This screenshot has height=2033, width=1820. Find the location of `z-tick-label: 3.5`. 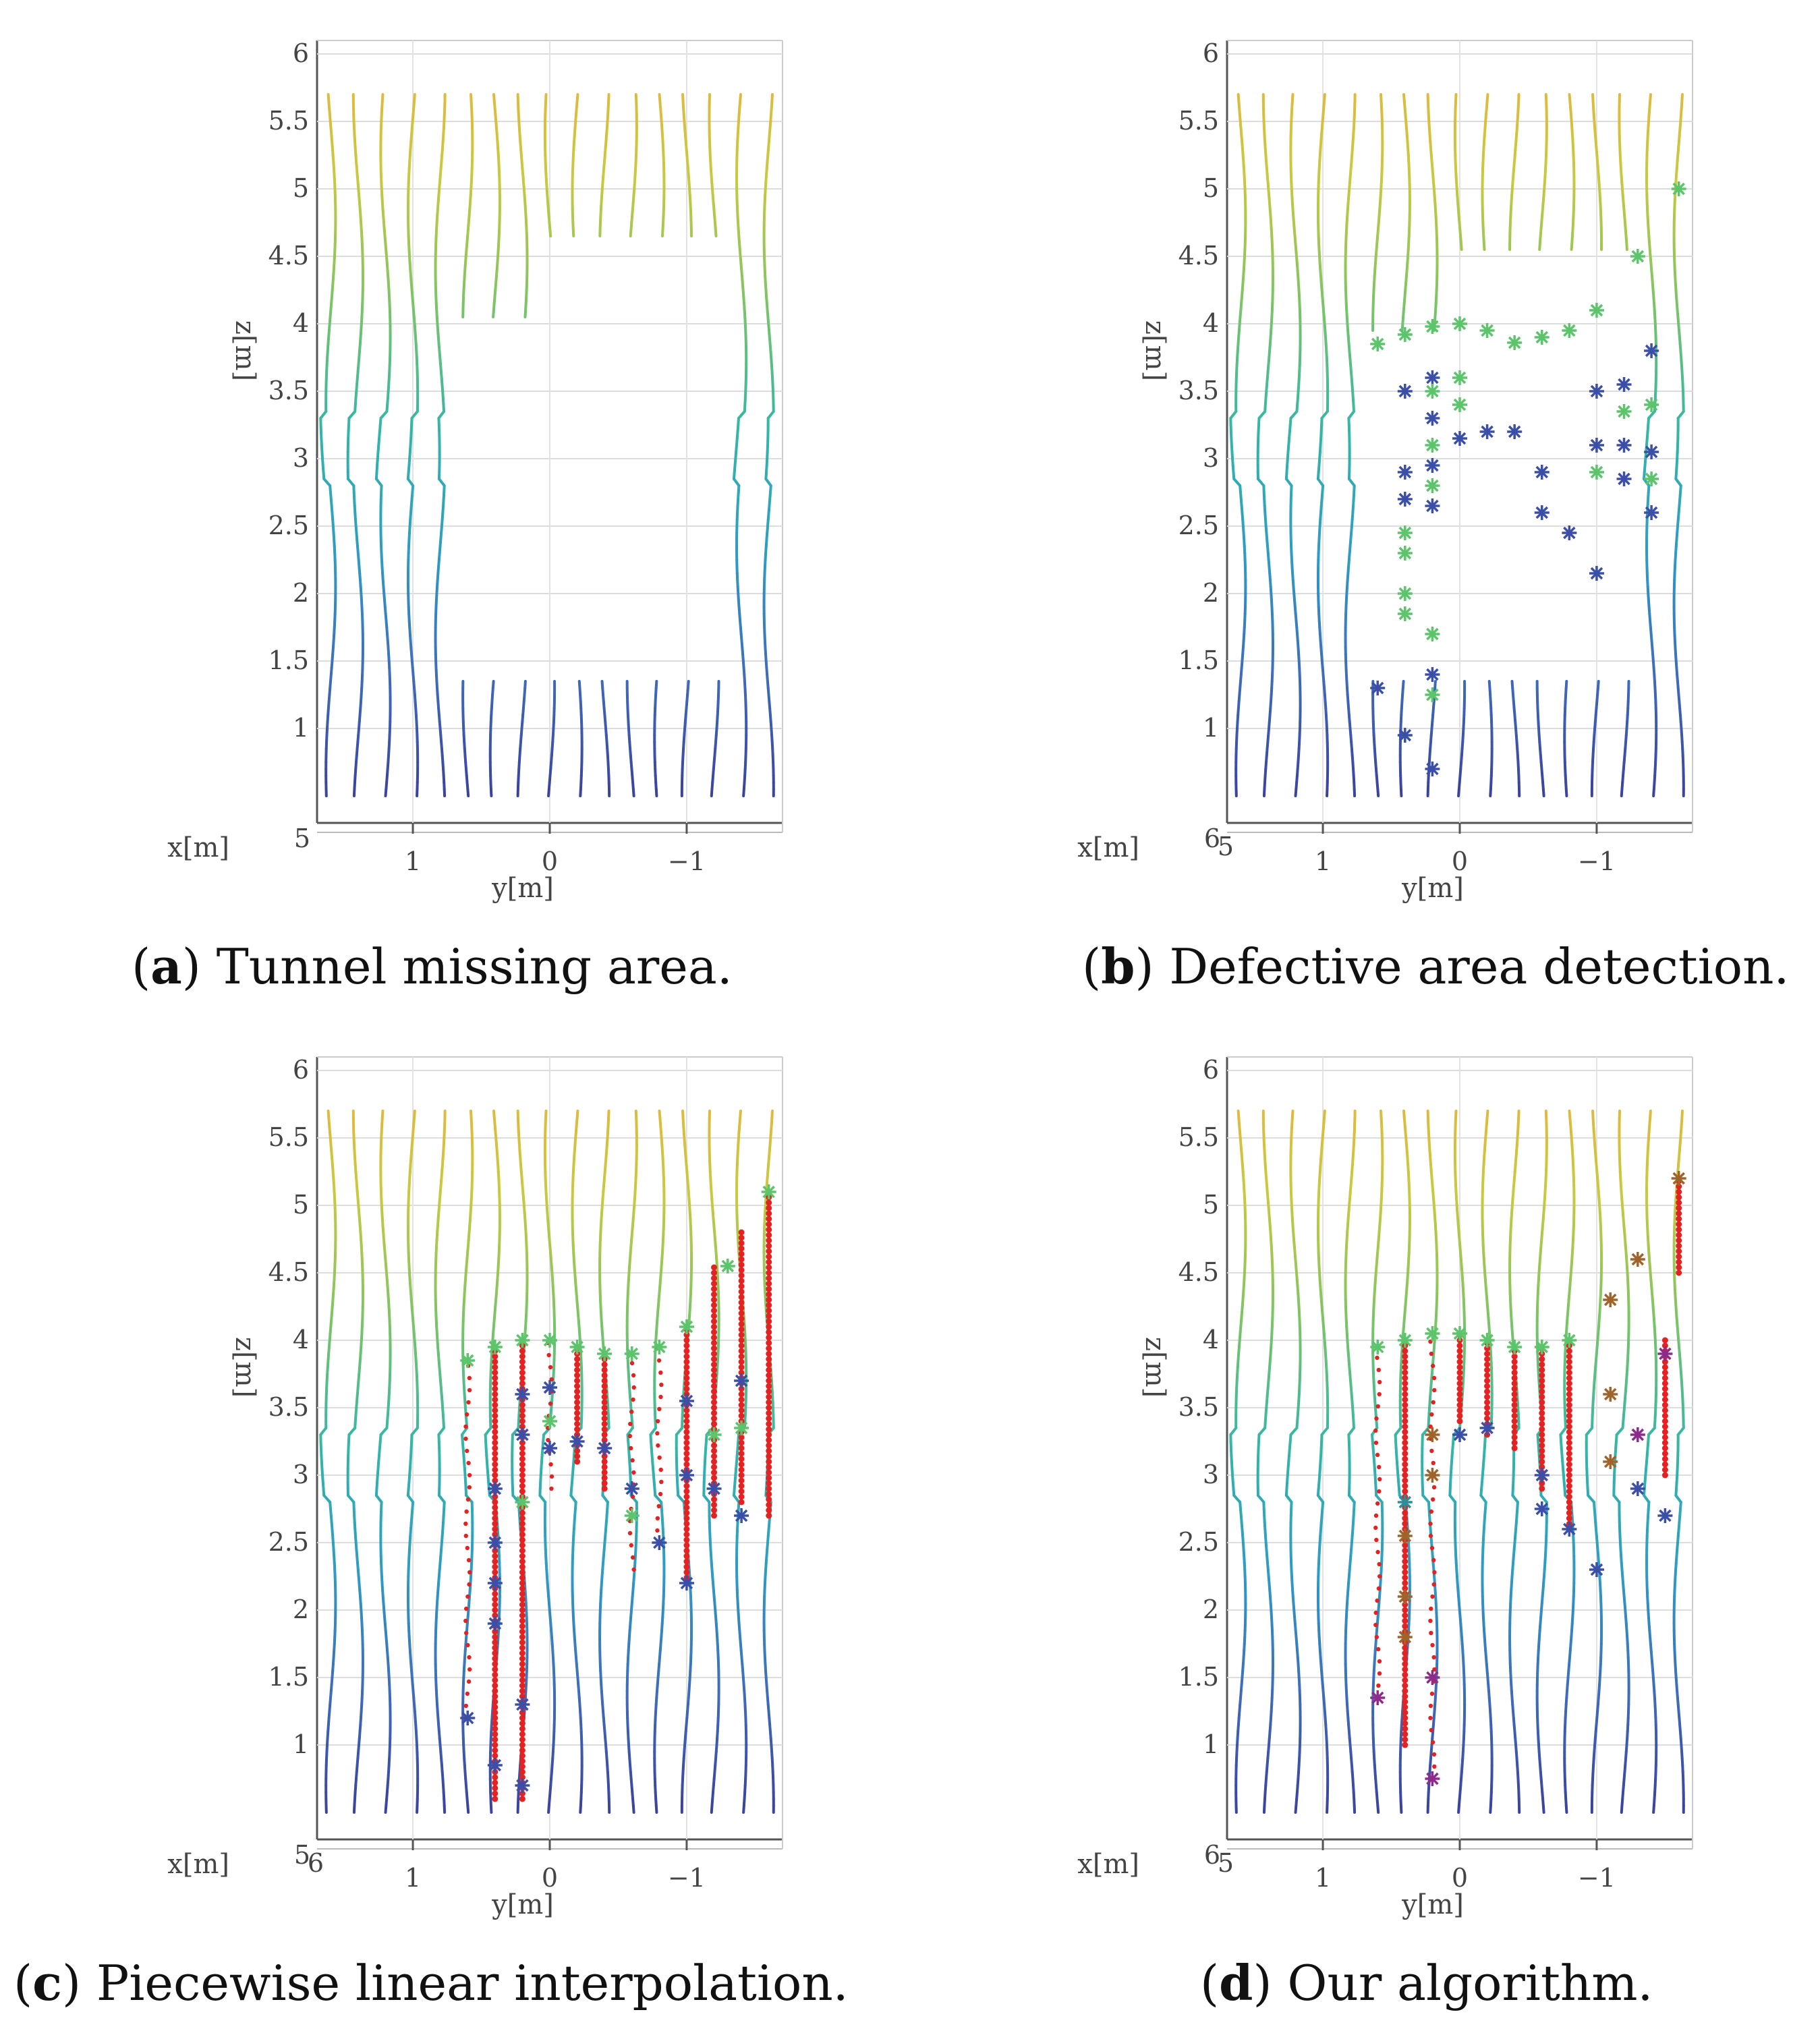

z-tick-label: 3.5 is located at coordinates (288, 390).